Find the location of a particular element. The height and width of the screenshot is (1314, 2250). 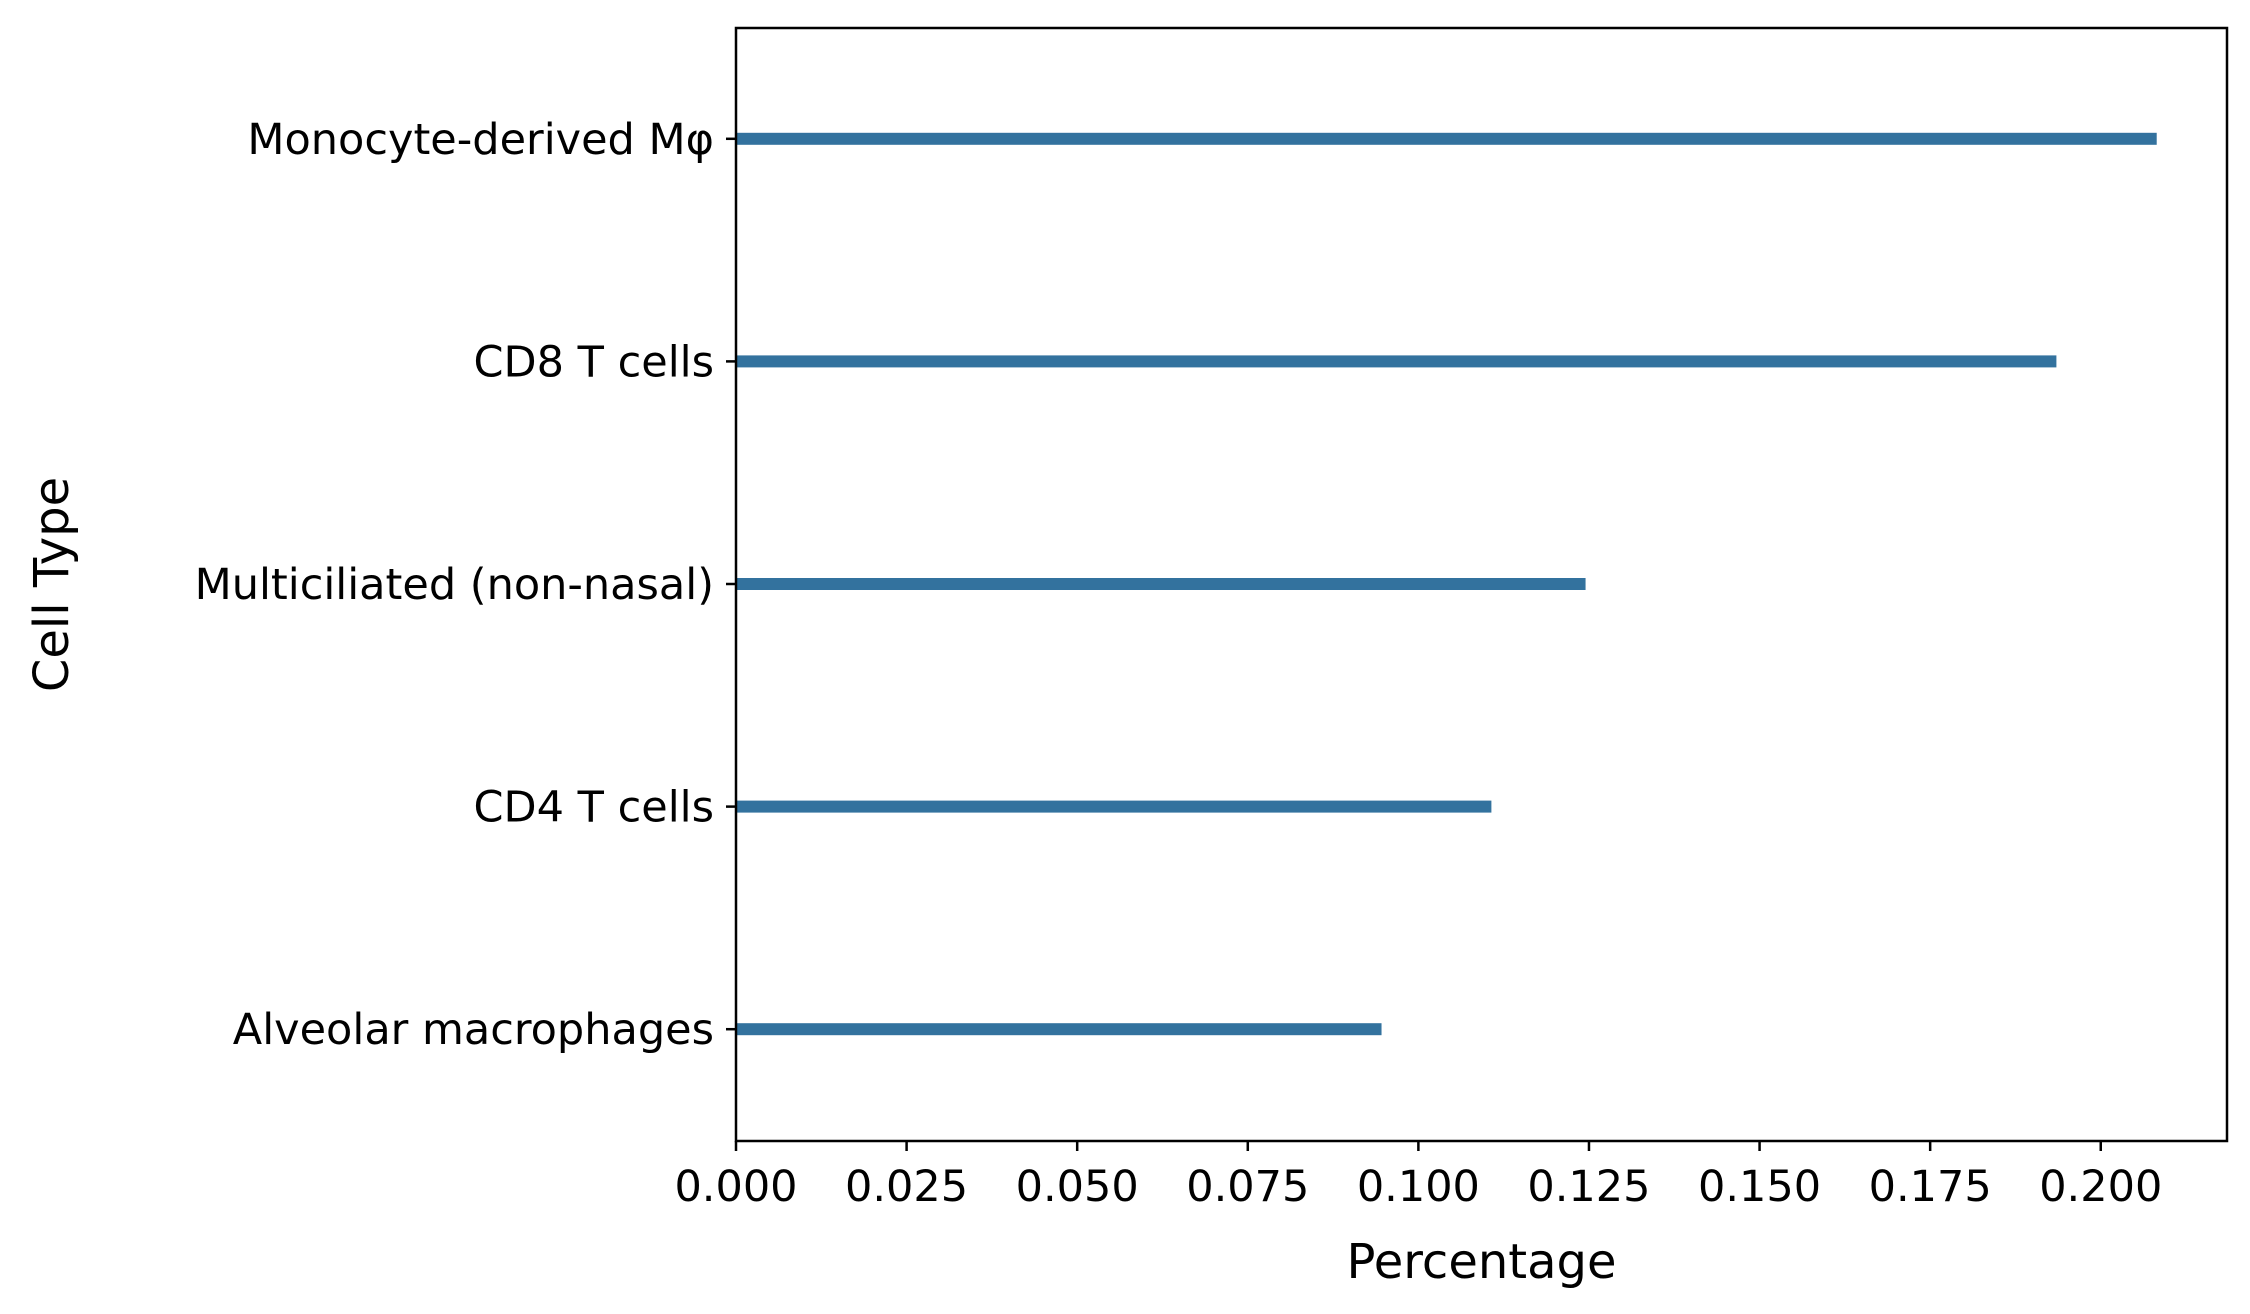

x-tick-label: 0.025 is located at coordinates (906, 1187).